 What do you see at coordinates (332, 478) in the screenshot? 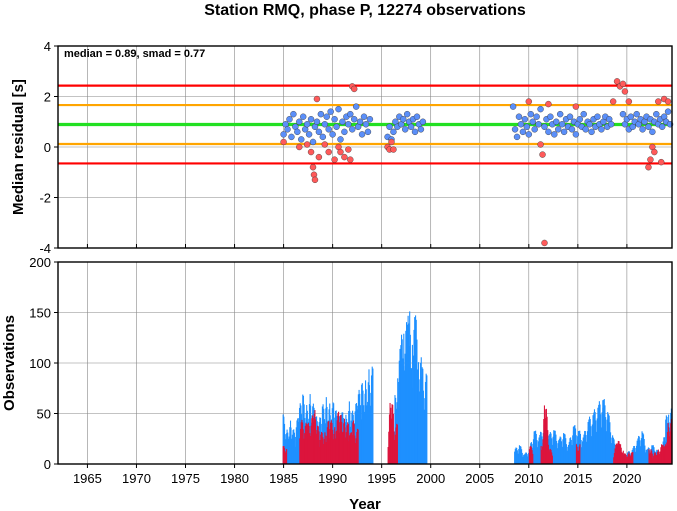
I see `x-tick-label: 1990` at bounding box center [332, 478].